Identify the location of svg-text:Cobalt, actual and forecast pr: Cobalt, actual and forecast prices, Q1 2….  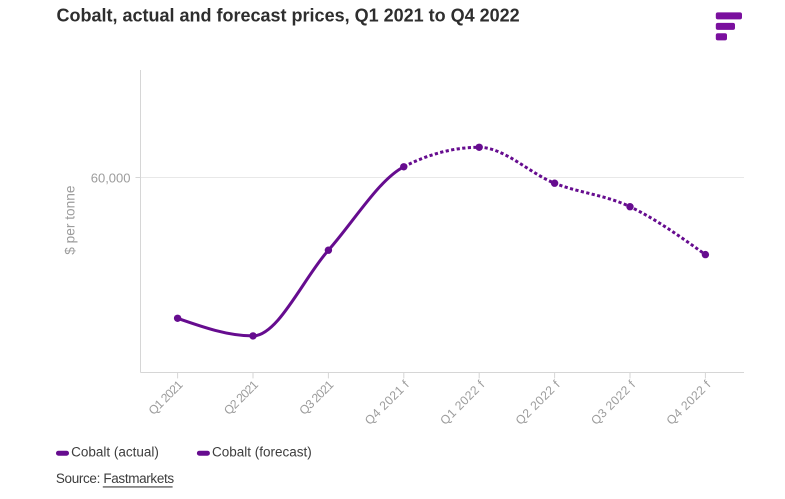
(288, 15).